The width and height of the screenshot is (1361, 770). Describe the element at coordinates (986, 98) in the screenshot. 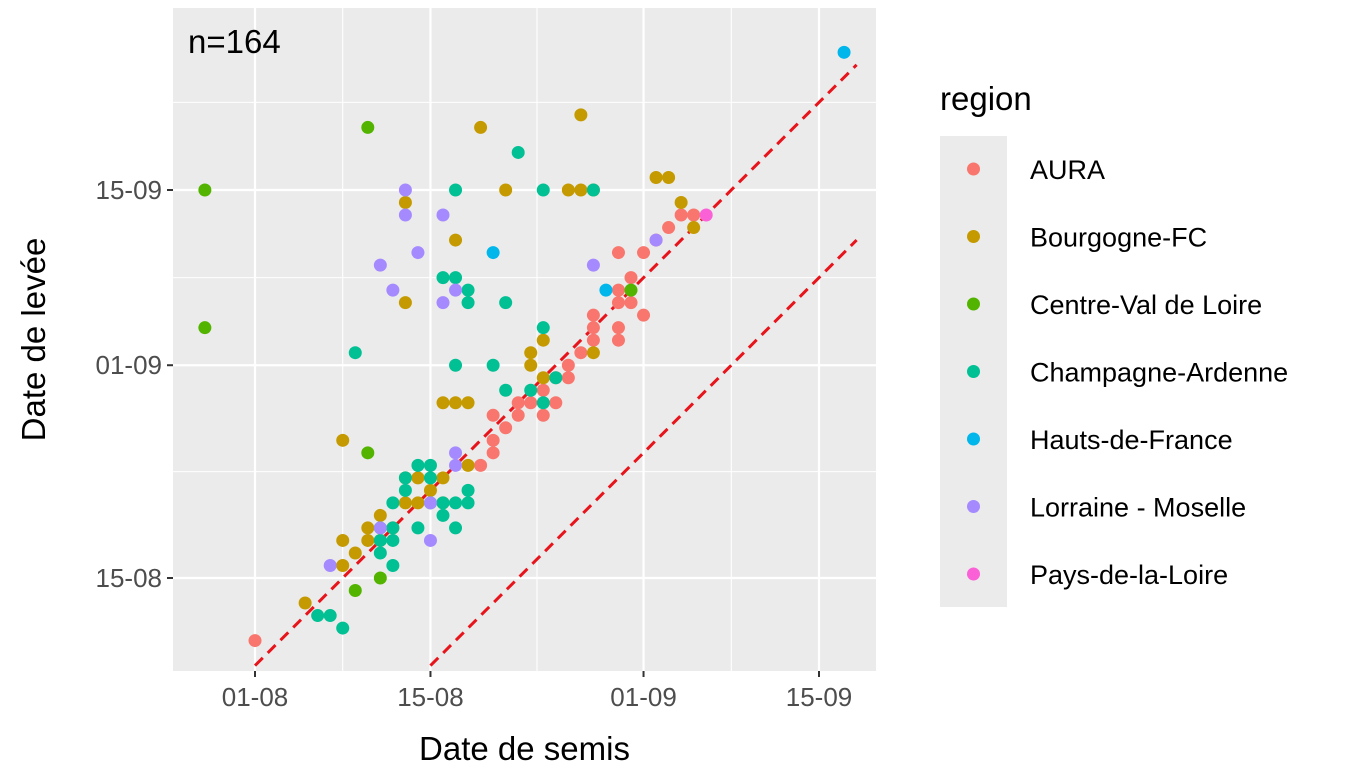

I see `legend-title: region` at that location.